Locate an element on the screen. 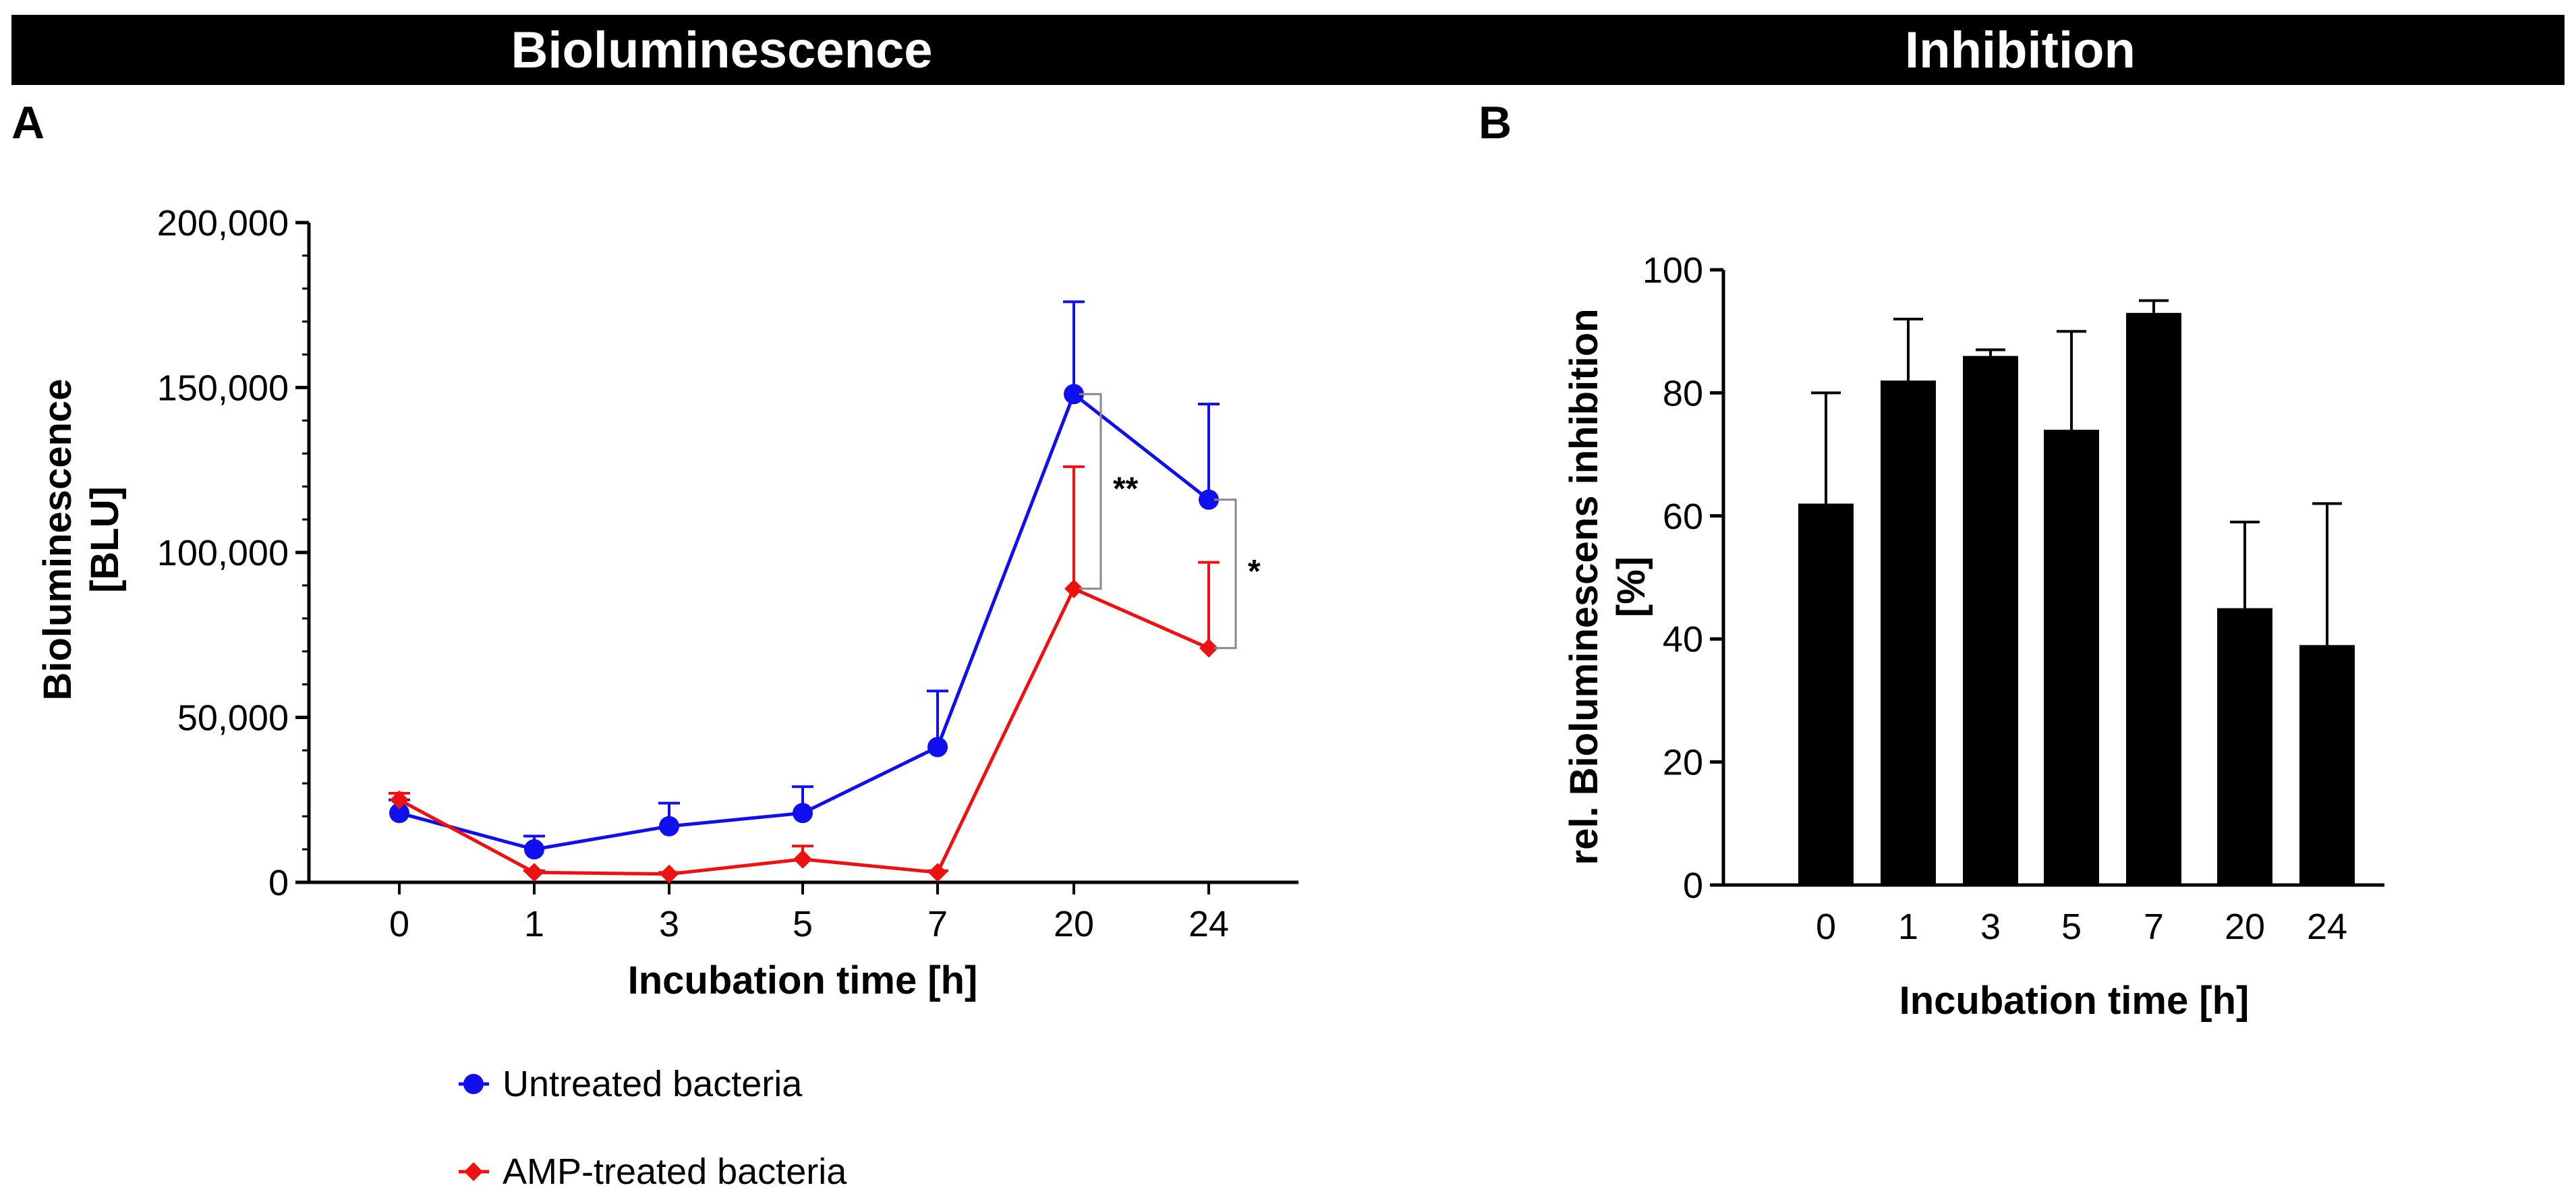  legend-item-treated: AMP-treated bacteria is located at coordinates (653, 1171).